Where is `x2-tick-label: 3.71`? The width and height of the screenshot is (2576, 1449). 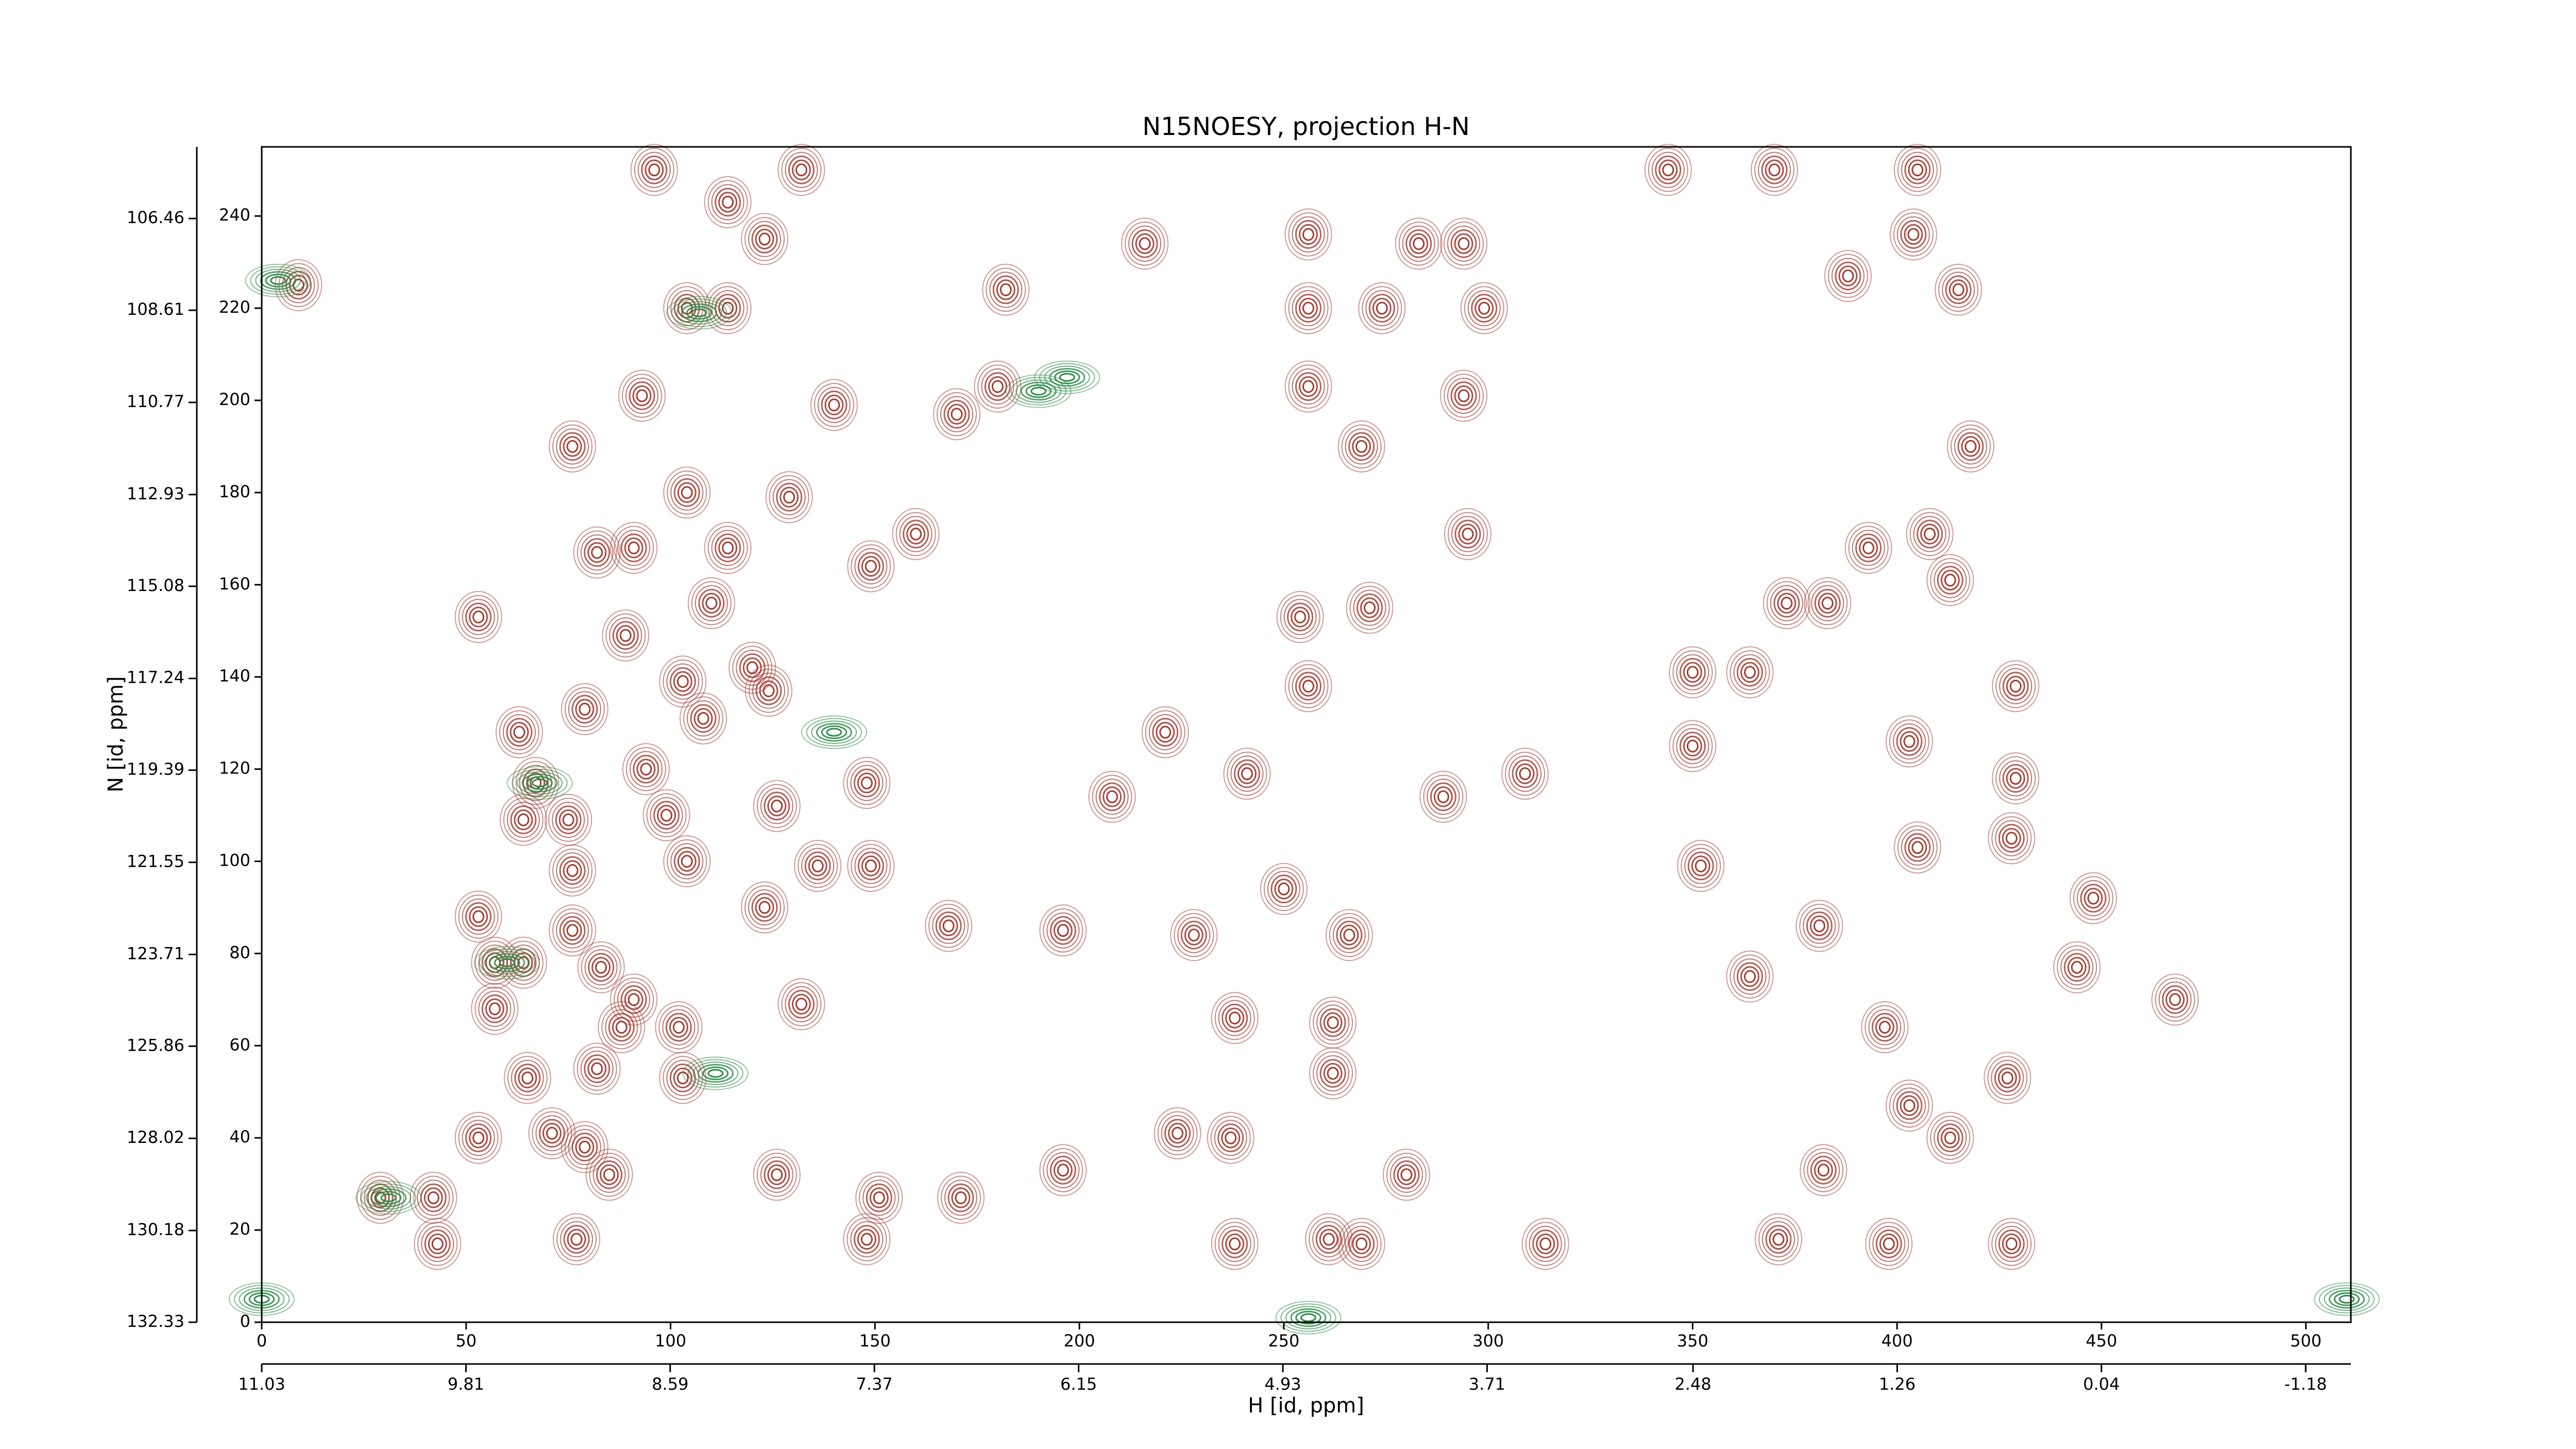 x2-tick-label: 3.71 is located at coordinates (1487, 1384).